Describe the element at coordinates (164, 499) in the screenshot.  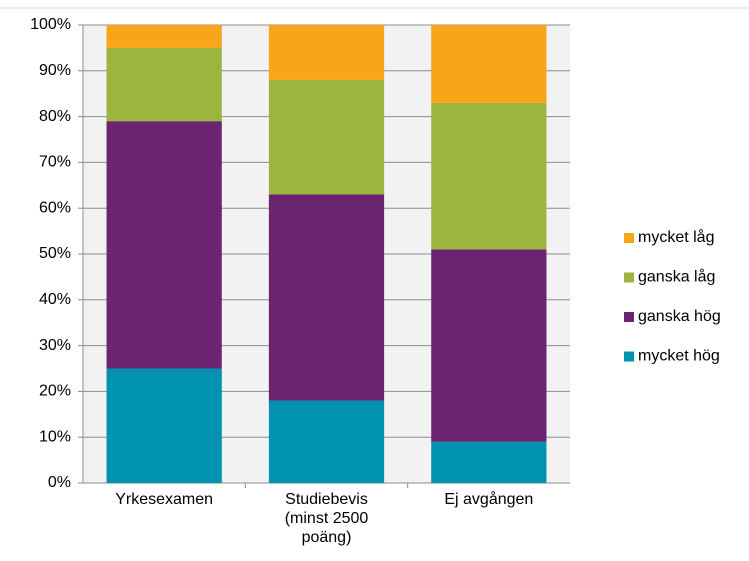
I see `x-tick-label: Yrkesexamen` at that location.